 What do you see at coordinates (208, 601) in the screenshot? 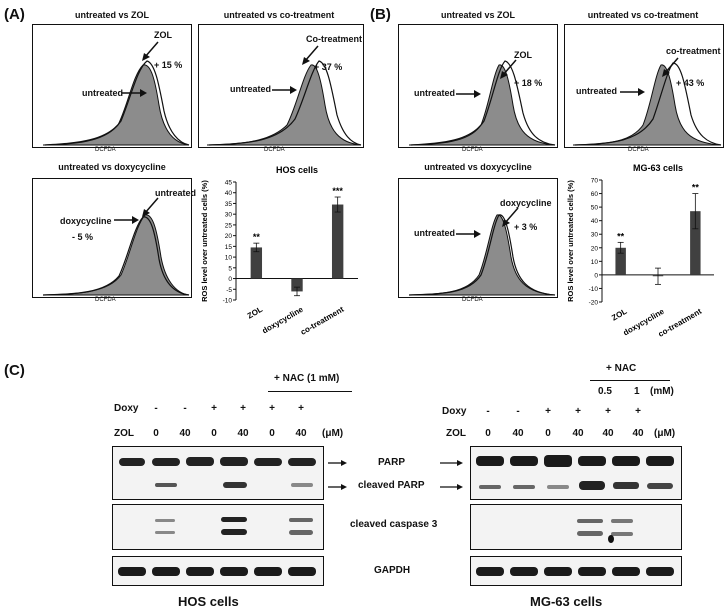
I see `caption-hos: HOS cells` at bounding box center [208, 601].